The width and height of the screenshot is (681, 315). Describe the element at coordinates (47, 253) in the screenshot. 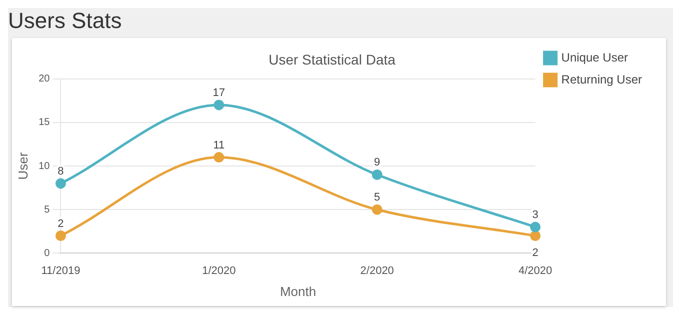

I see `y-tick-label: 0` at that location.